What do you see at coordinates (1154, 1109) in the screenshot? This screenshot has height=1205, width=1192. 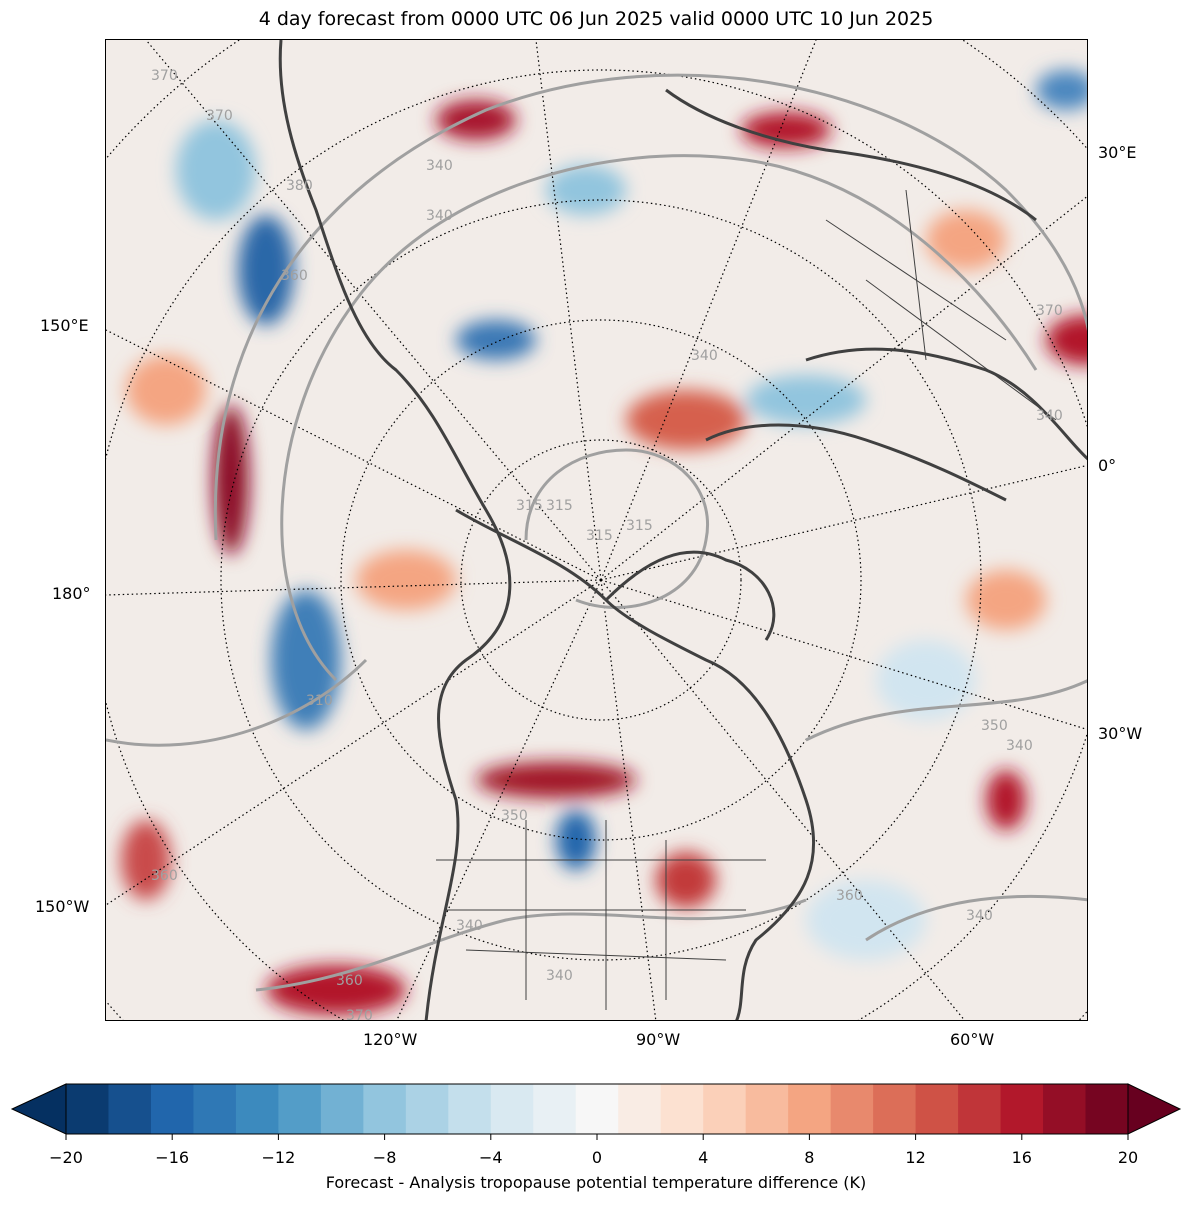 I see `colorbar-extend-high` at bounding box center [1154, 1109].